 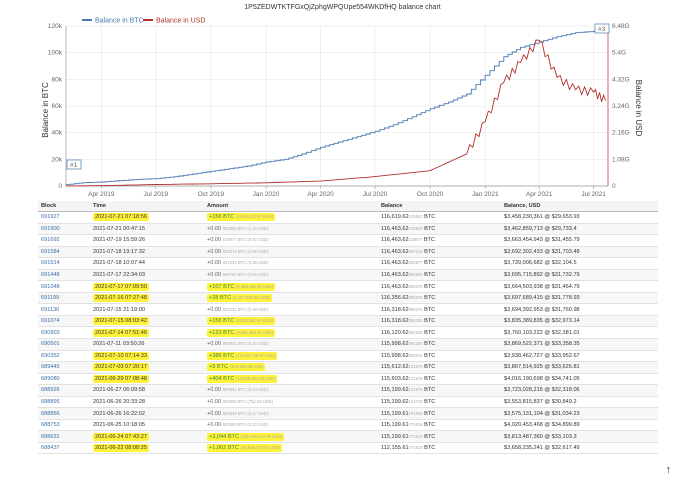 I want to click on amount-value: +3,044 BTC, so click(x=224, y=436).